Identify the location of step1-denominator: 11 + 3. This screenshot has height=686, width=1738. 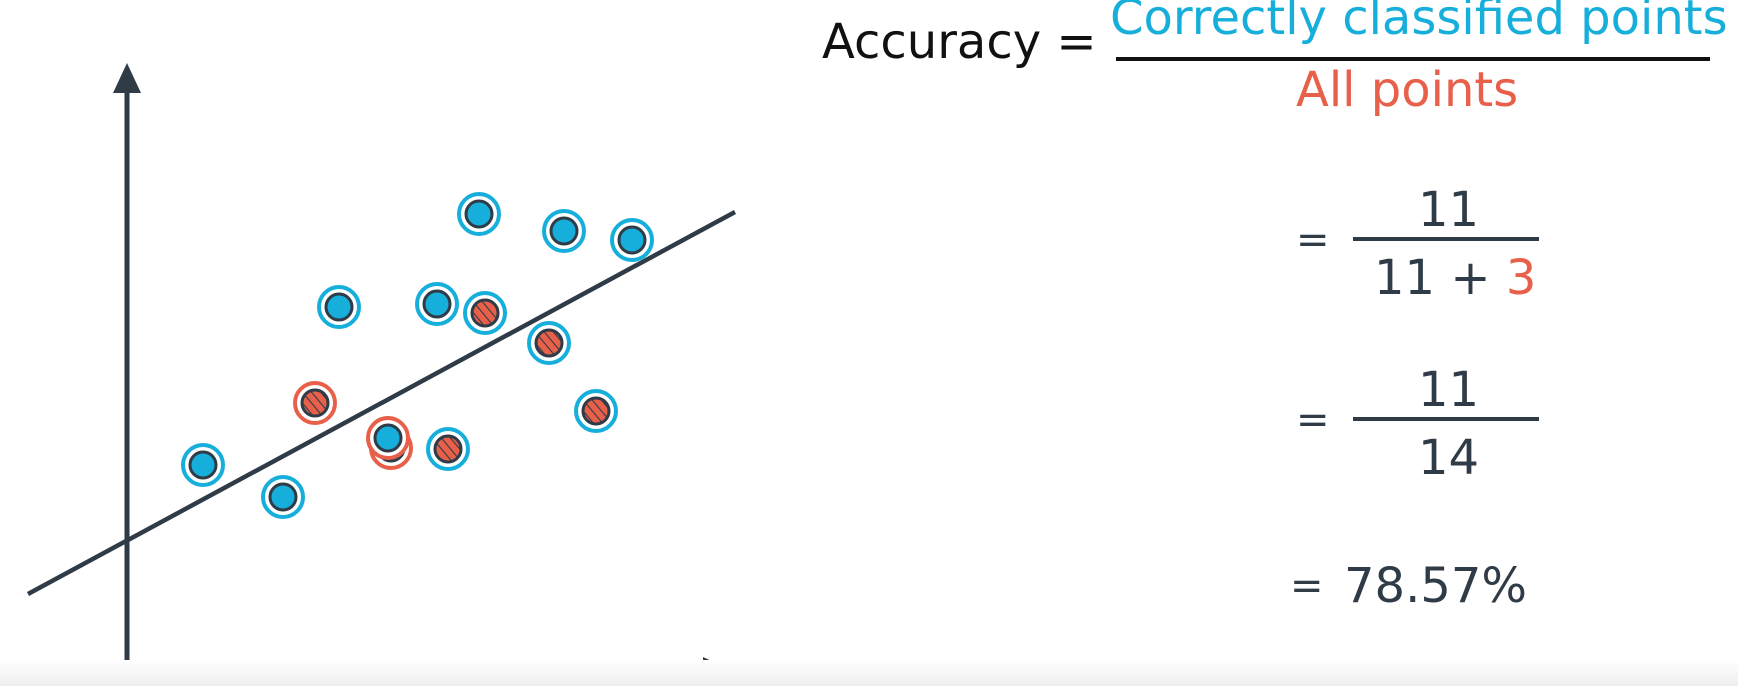
(1455, 278).